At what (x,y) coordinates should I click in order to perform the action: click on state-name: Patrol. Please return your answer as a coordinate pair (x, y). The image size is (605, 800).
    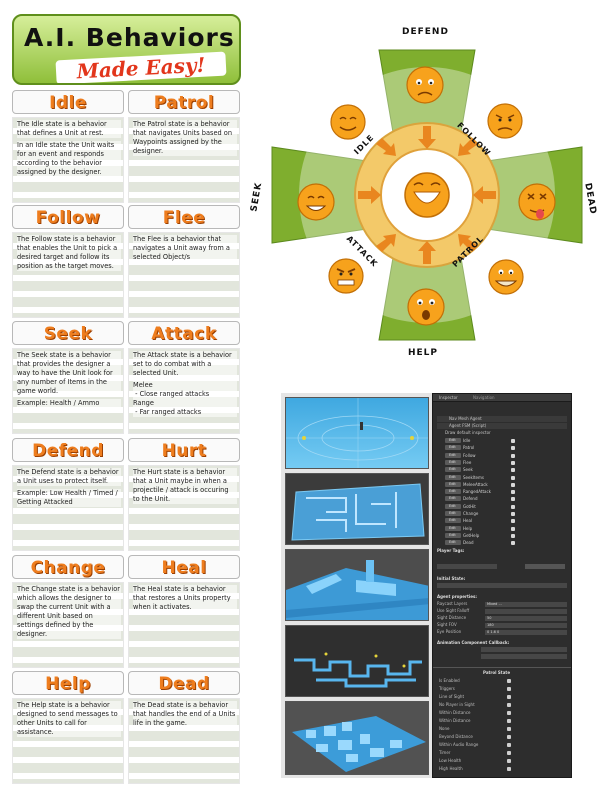
    Looking at the image, I should click on (469, 448).